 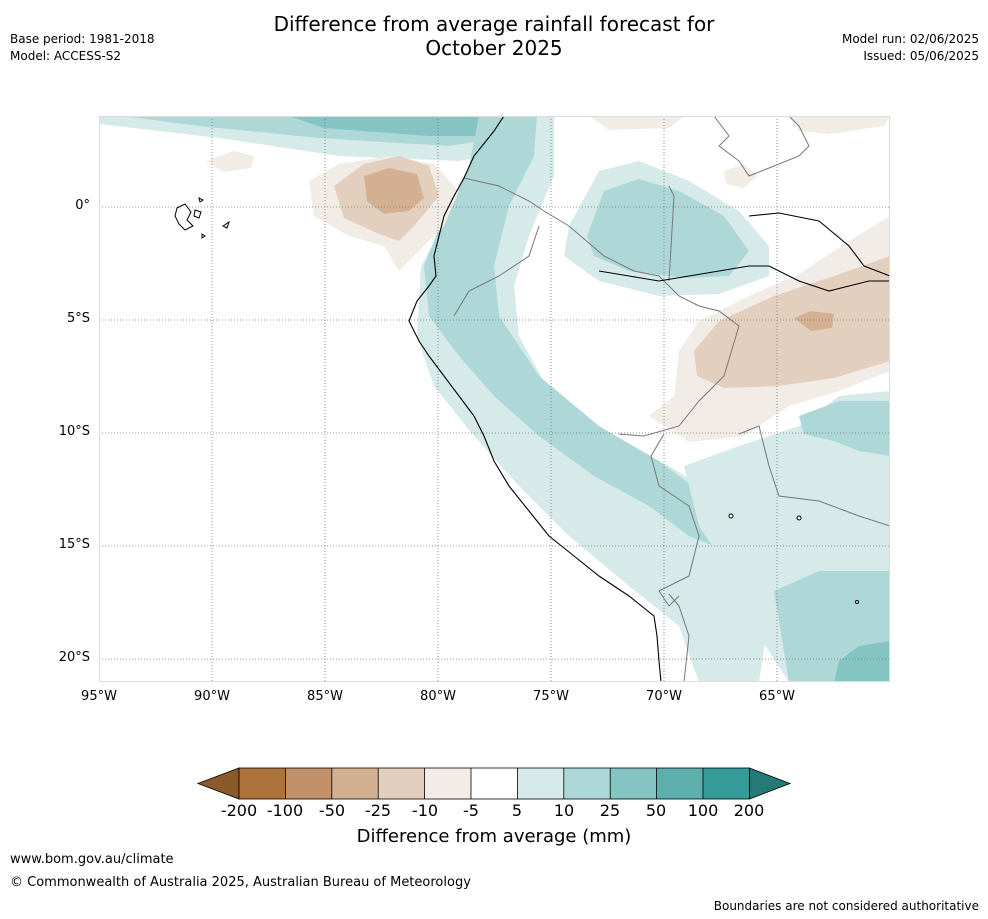 What do you see at coordinates (517, 810) in the screenshot?
I see `colorbar-tick-7: 5` at bounding box center [517, 810].